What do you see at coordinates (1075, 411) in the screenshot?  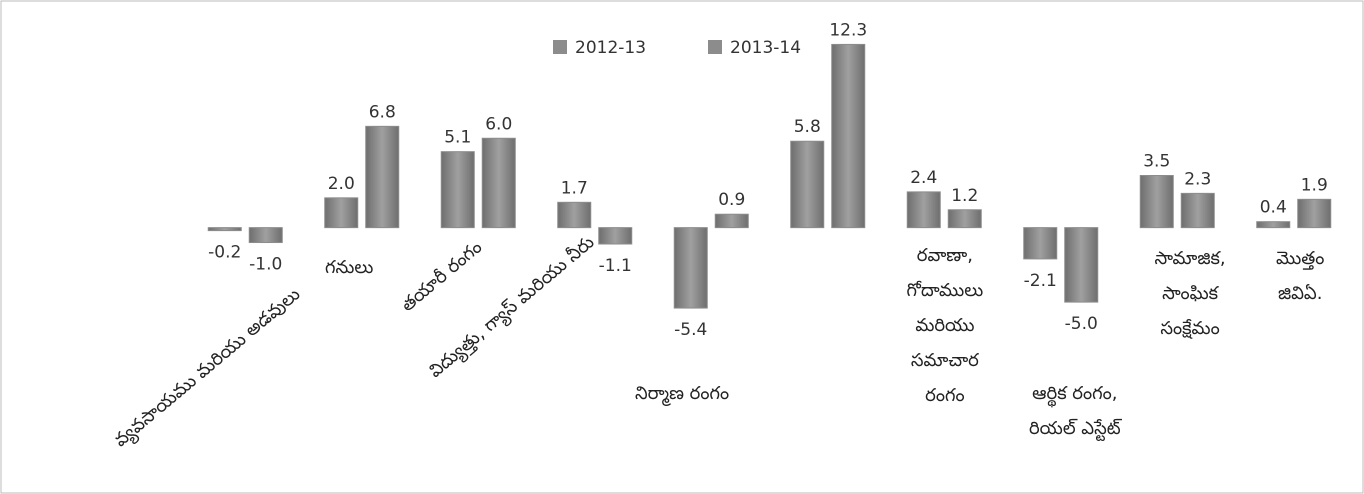 I see `category-label: ఆర్థిక రంగం, రియల్ ఎస్టేట్` at bounding box center [1075, 411].